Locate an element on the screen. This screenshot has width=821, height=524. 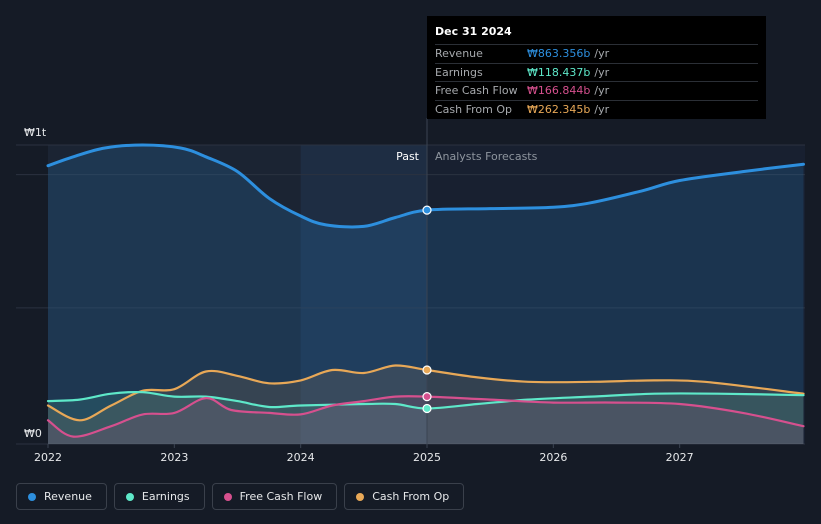
forecast-label: Analysts Forecasts is located at coordinates (486, 156).